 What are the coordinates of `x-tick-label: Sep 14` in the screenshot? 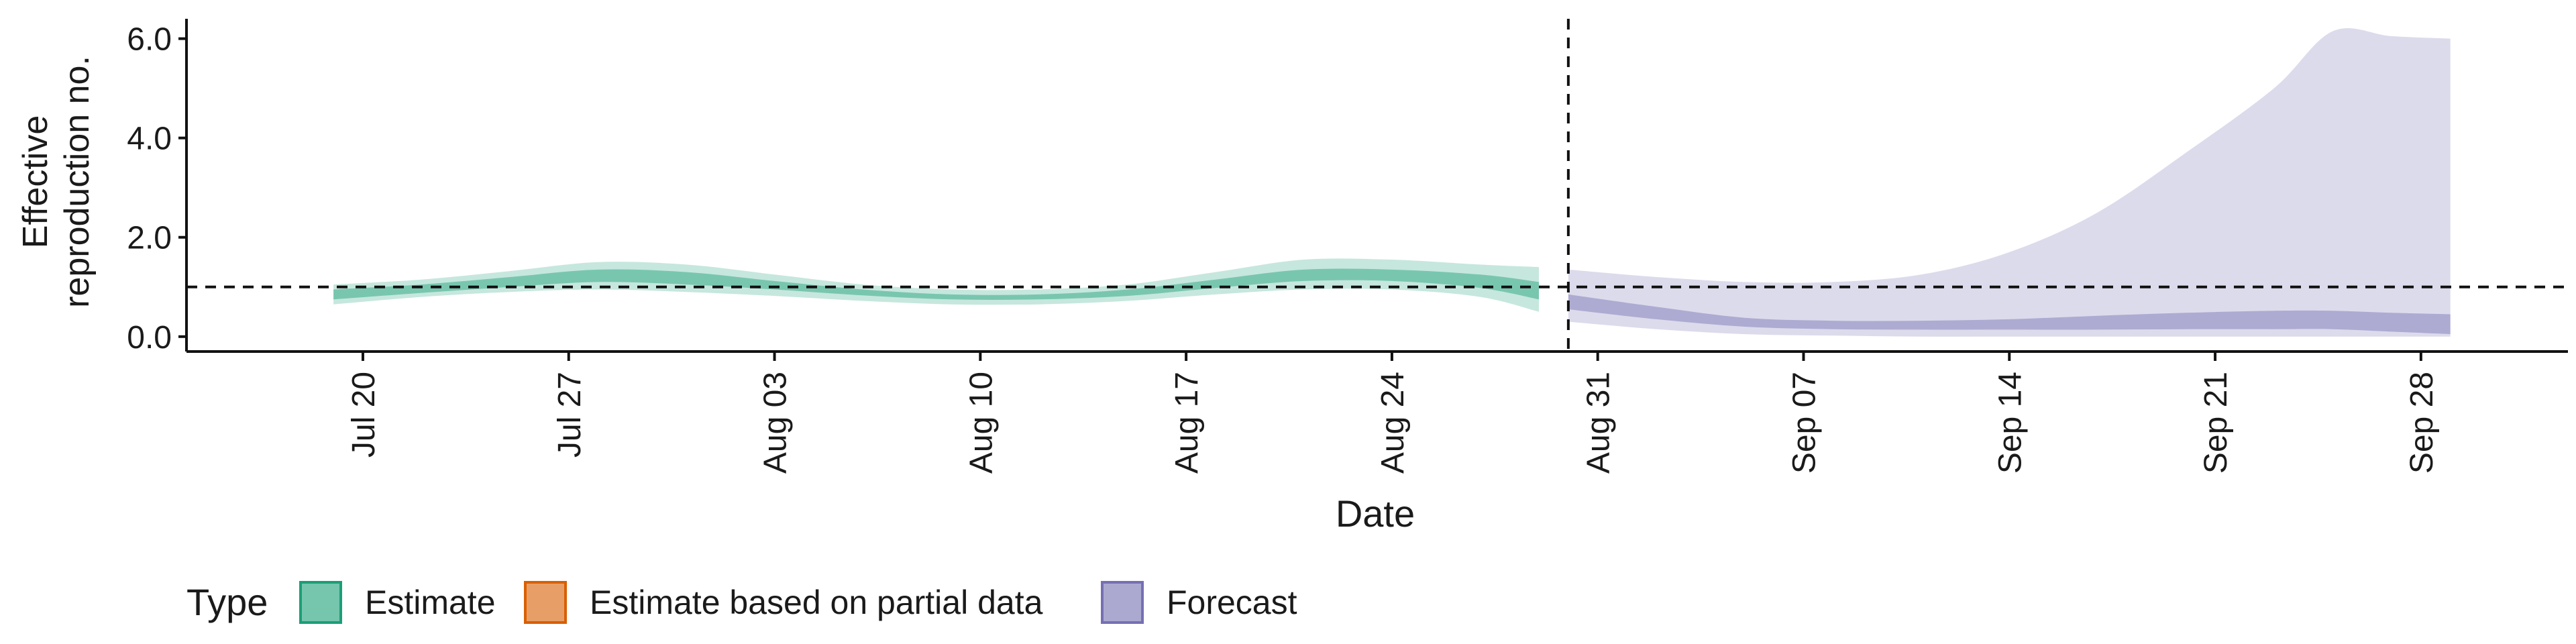 It's located at (2010, 423).